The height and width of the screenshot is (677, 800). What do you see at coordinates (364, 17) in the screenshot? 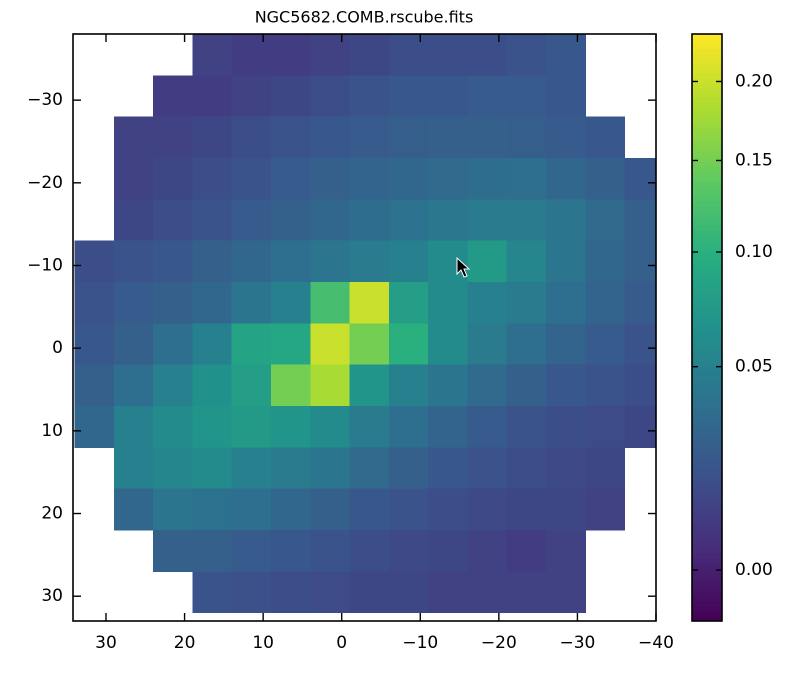
I see `chart-title: NGC5682.COMB.rscube.fits` at bounding box center [364, 17].